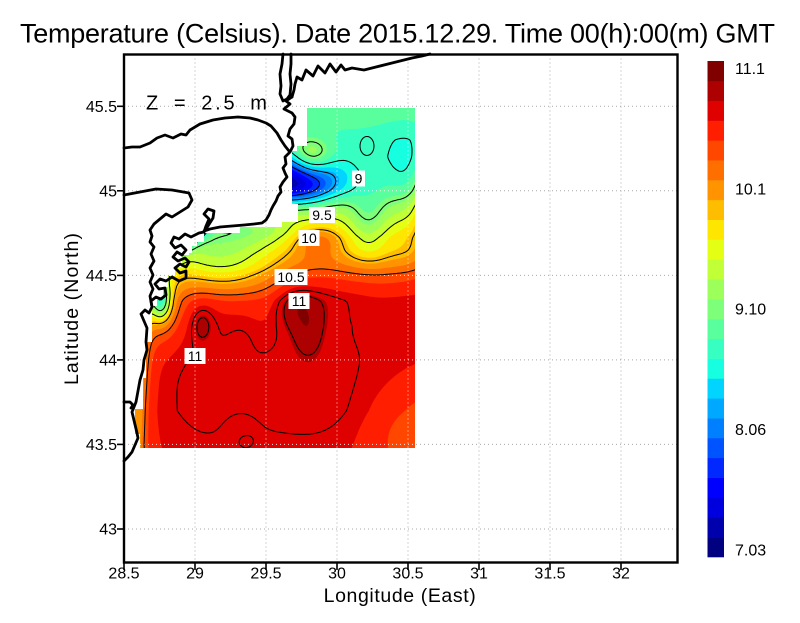 This screenshot has width=800, height=623. I want to click on svg-text: 28.5, so click(123, 574).